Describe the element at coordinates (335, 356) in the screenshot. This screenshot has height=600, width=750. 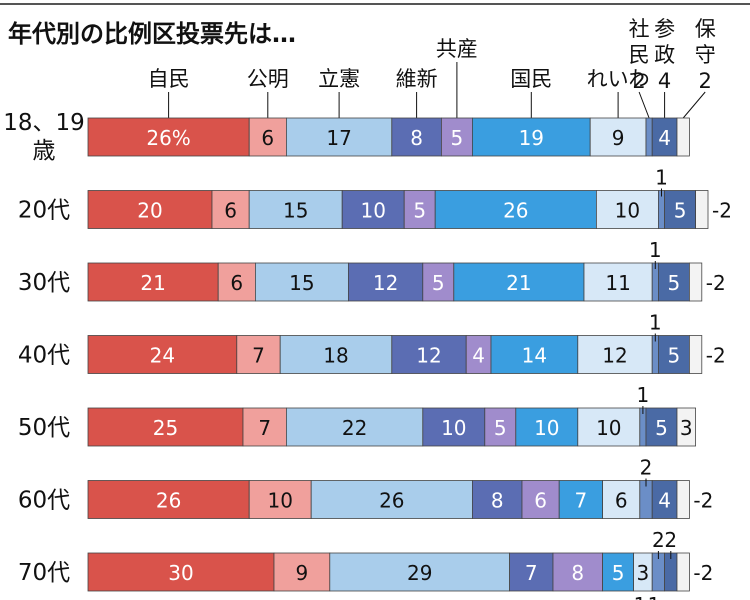
I see `bar-value-label: 18` at that location.